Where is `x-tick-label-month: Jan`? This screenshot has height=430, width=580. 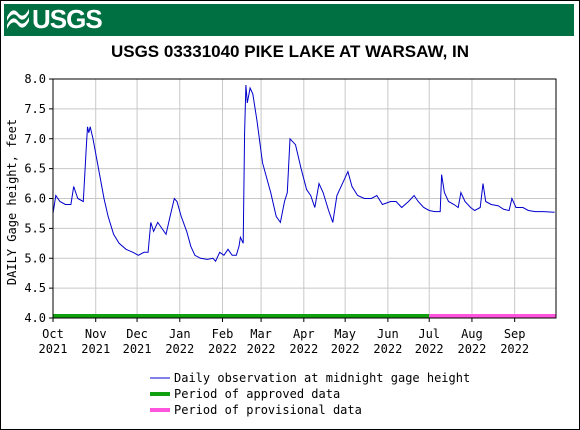
x-tick-label-month: Jan is located at coordinates (180, 334).